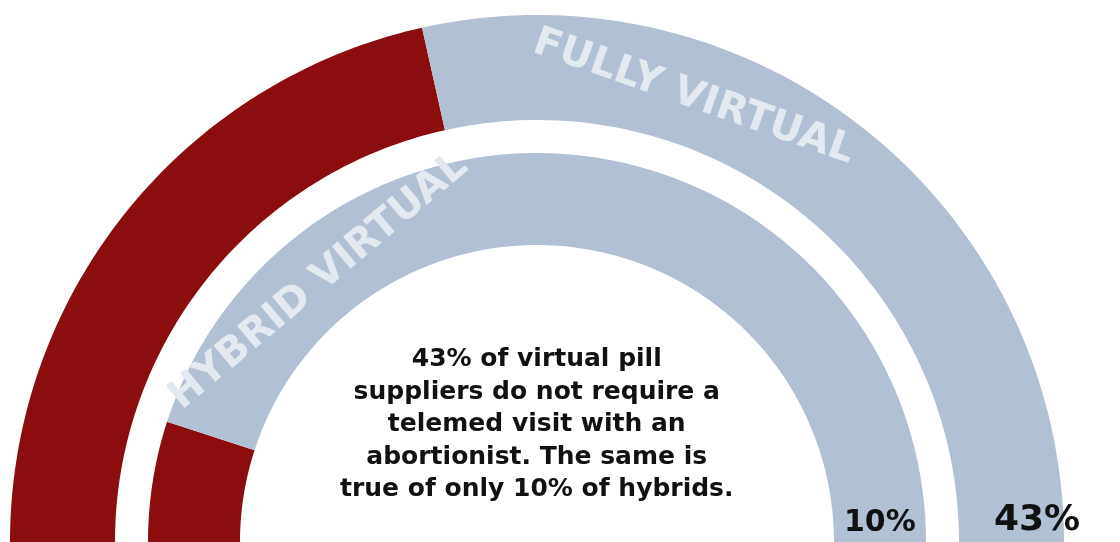 The width and height of the screenshot is (1120, 542). I want to click on text: 43% of virtual pill suppliers do not require a telemed visit with an abortionist. The same is true of only 10% of hybrids., so click(537, 422).